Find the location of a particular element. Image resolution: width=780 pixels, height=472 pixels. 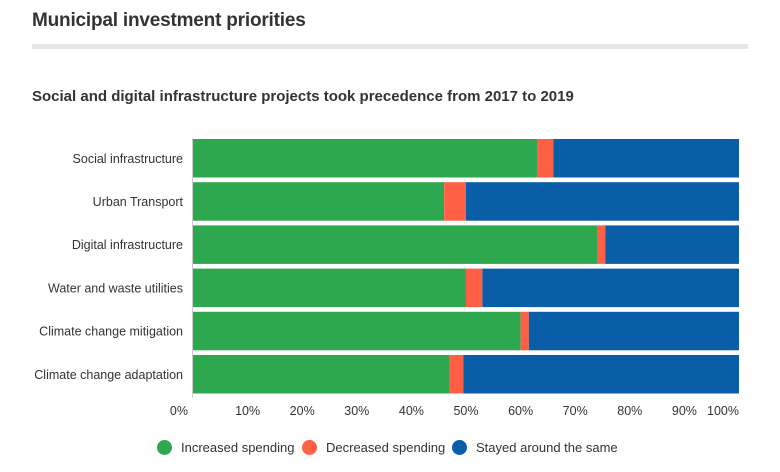

category-label: Climate change adaptation is located at coordinates (108, 375).